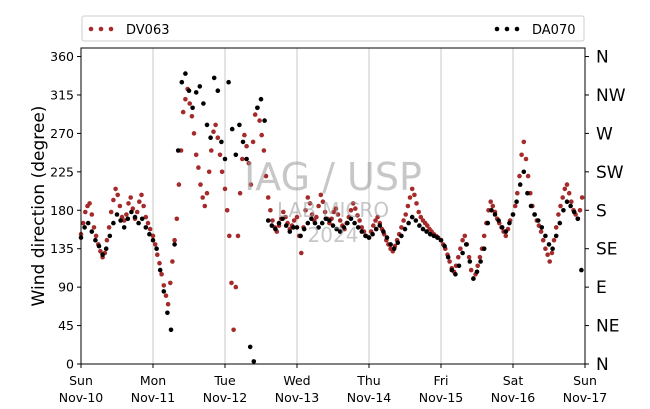 The width and height of the screenshot is (650, 409). I want to click on x-tick-label-date-6: Nov-16, so click(513, 397).